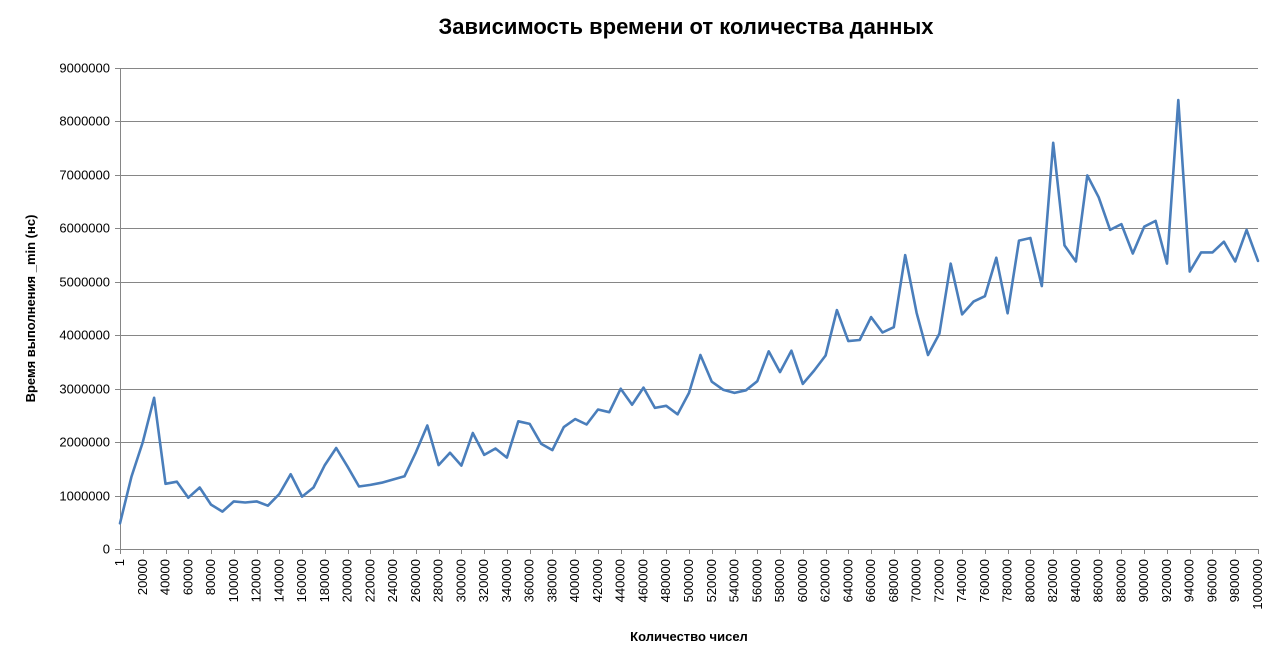 The width and height of the screenshot is (1277, 653). Describe the element at coordinates (870, 580) in the screenshot. I see `x-tick-label-33: 660000` at that location.